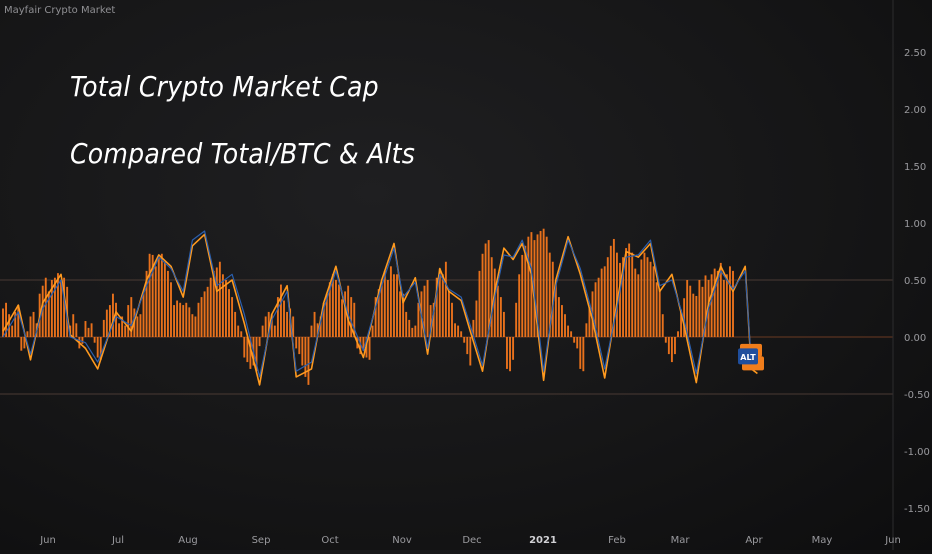  Describe the element at coordinates (917, 509) in the screenshot. I see `y-tick-label-8: -1.50` at that location.